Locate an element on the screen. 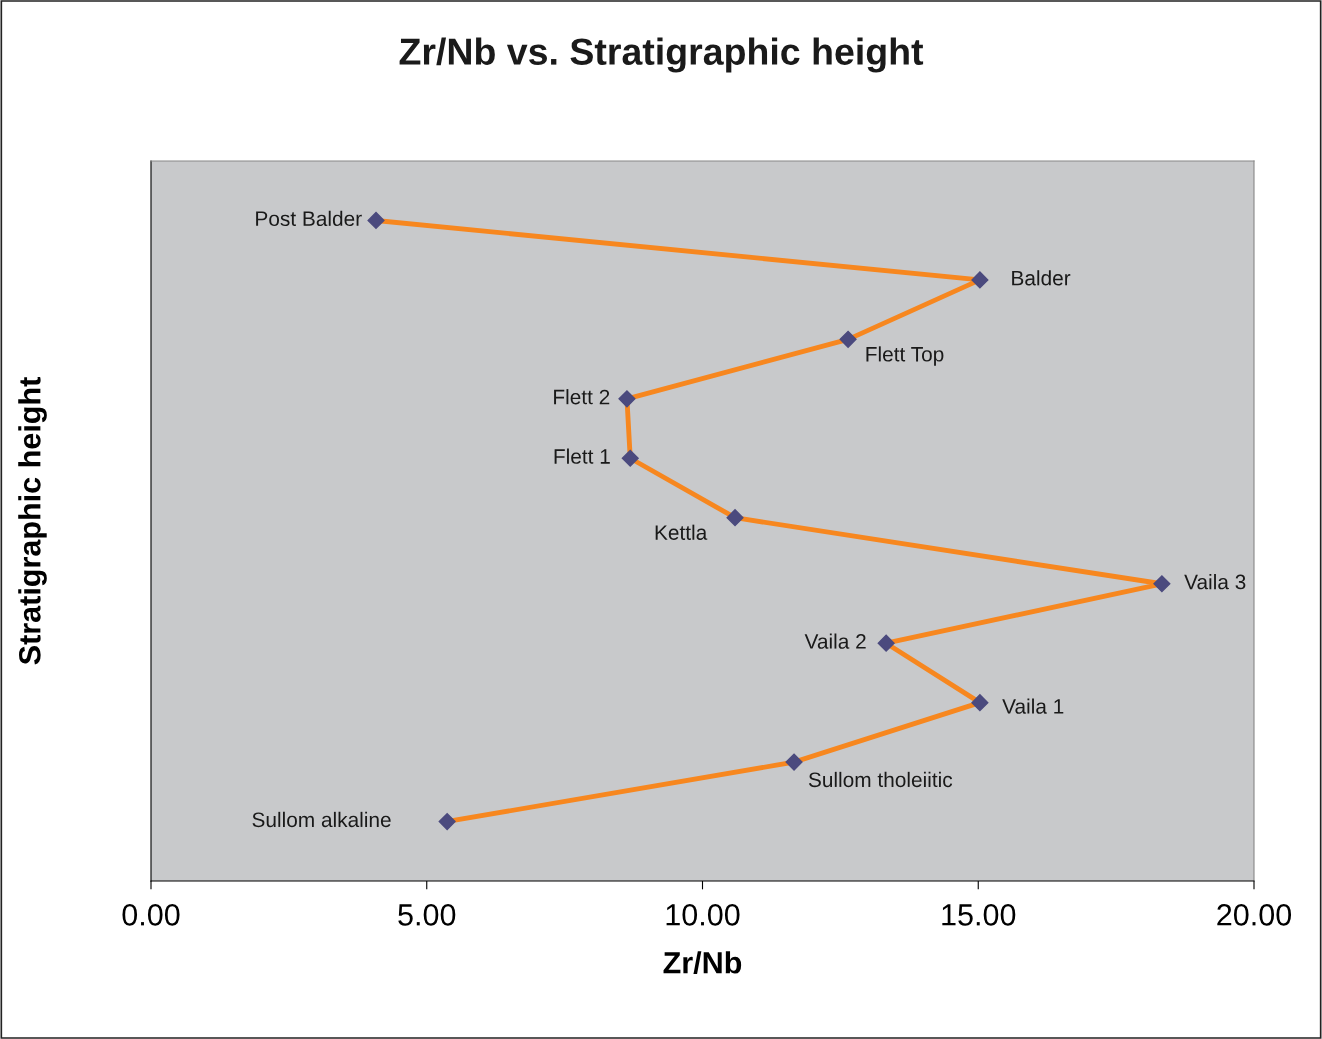 The height and width of the screenshot is (1039, 1322). annotation: Sullom tholeiitic is located at coordinates (880, 779).